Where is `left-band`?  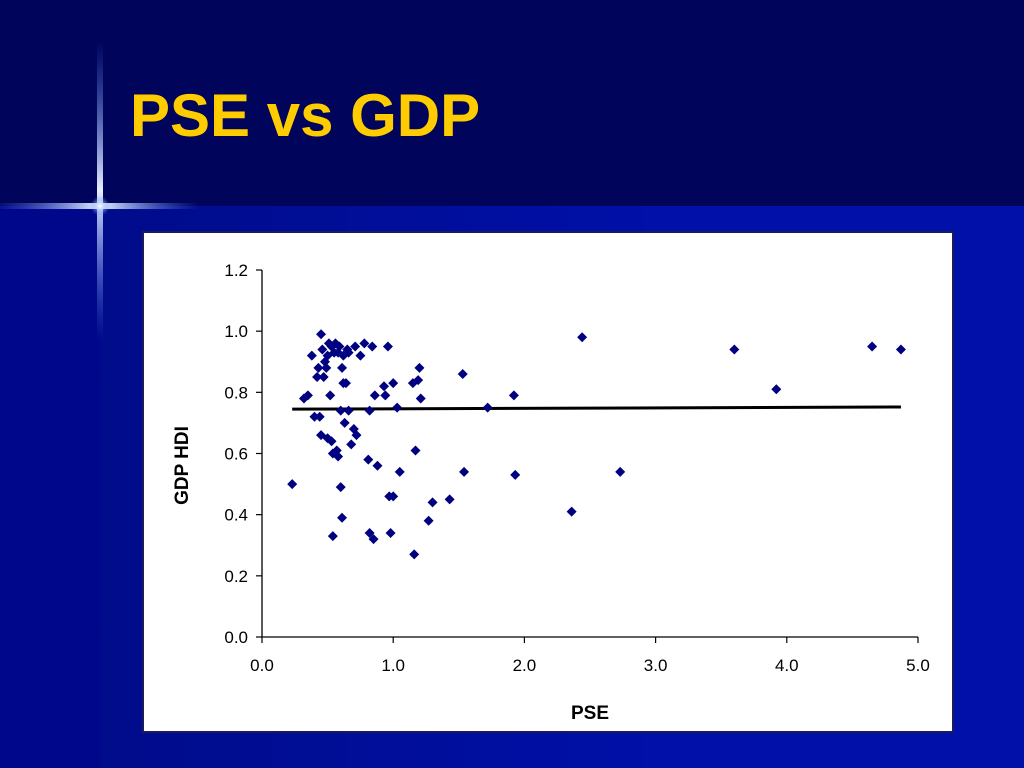 left-band is located at coordinates (50, 487).